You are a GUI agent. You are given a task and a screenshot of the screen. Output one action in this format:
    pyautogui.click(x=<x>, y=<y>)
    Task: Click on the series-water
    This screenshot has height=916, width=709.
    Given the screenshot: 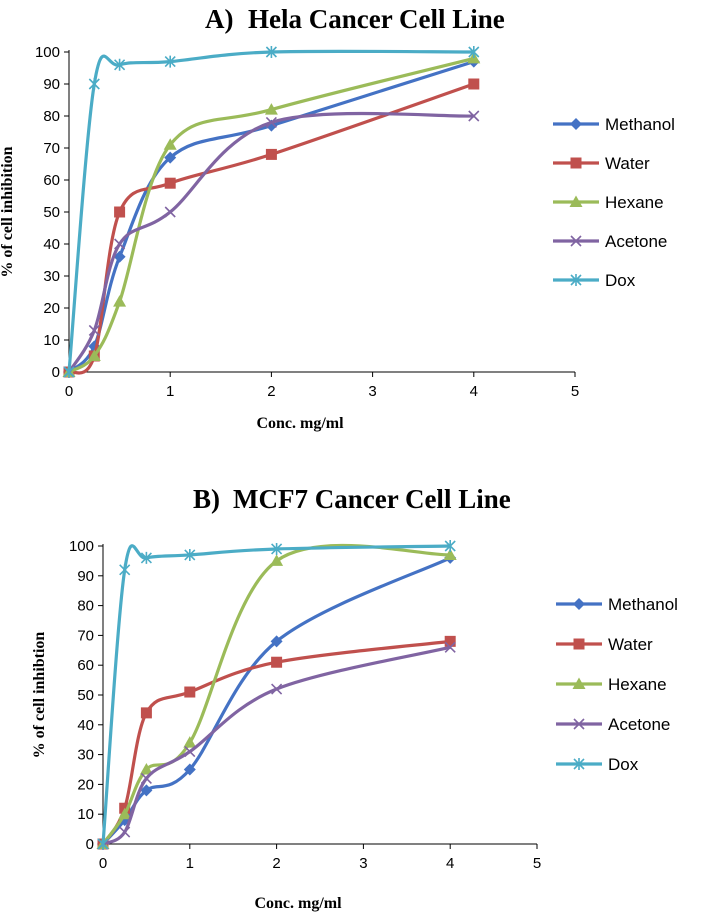 What is the action you would take?
    pyautogui.click(x=276, y=742)
    